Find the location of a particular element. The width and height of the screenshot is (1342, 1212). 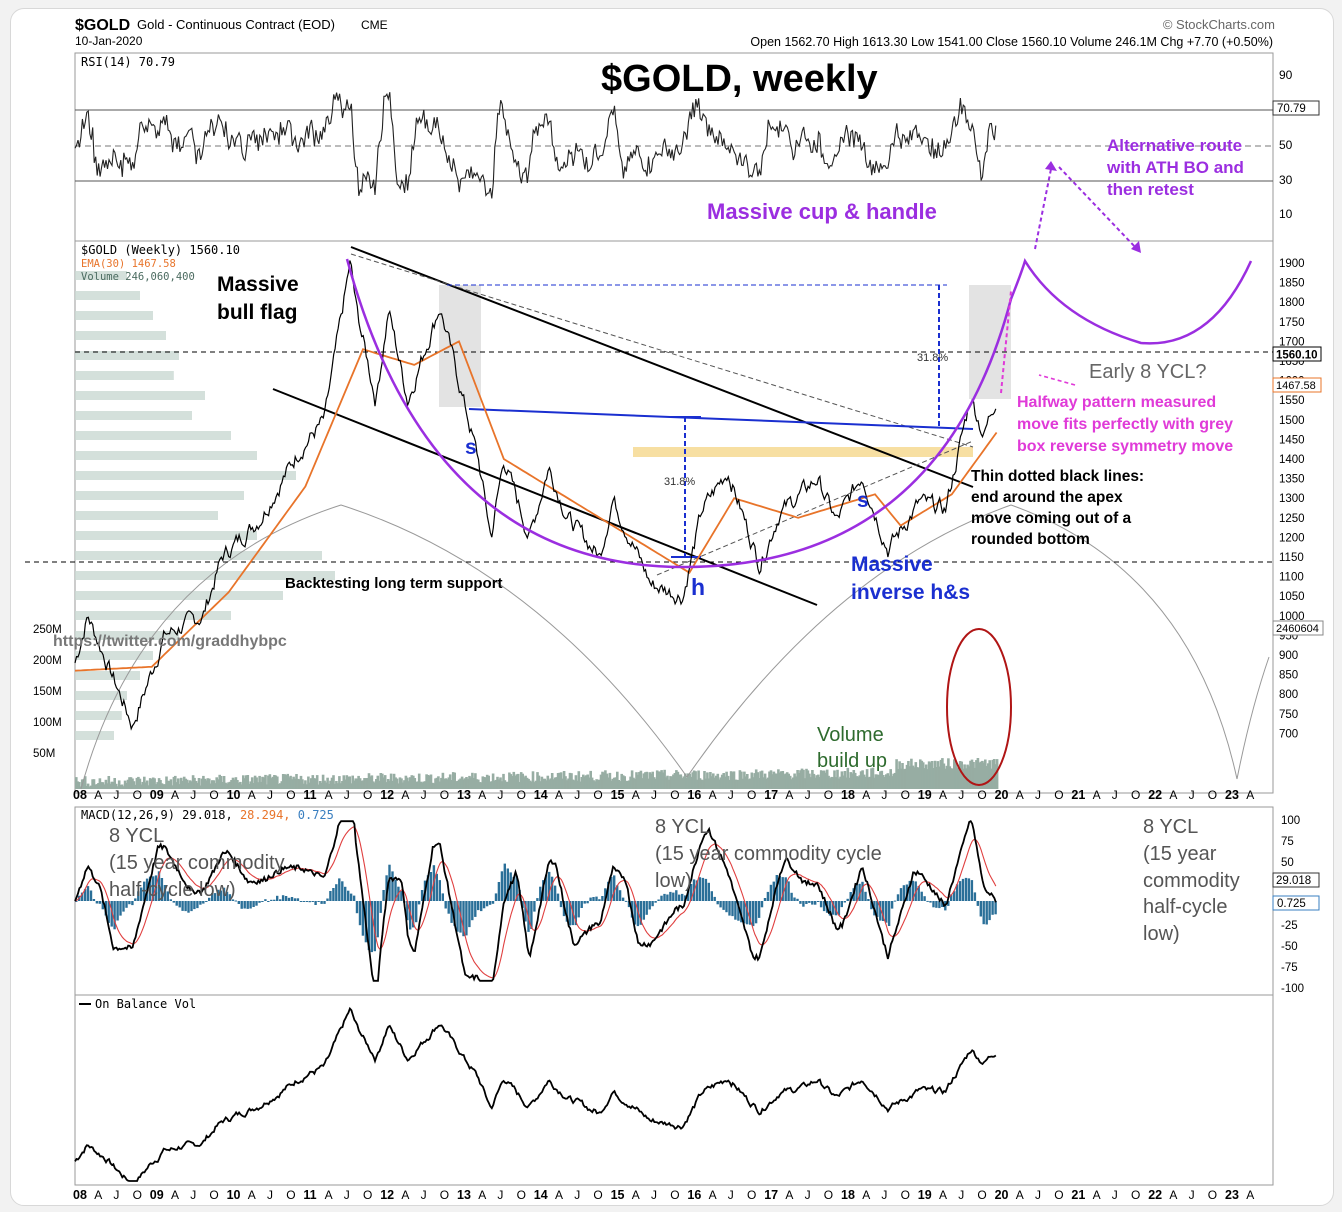

volume-badge: 2460604 is located at coordinates (1297, 629).